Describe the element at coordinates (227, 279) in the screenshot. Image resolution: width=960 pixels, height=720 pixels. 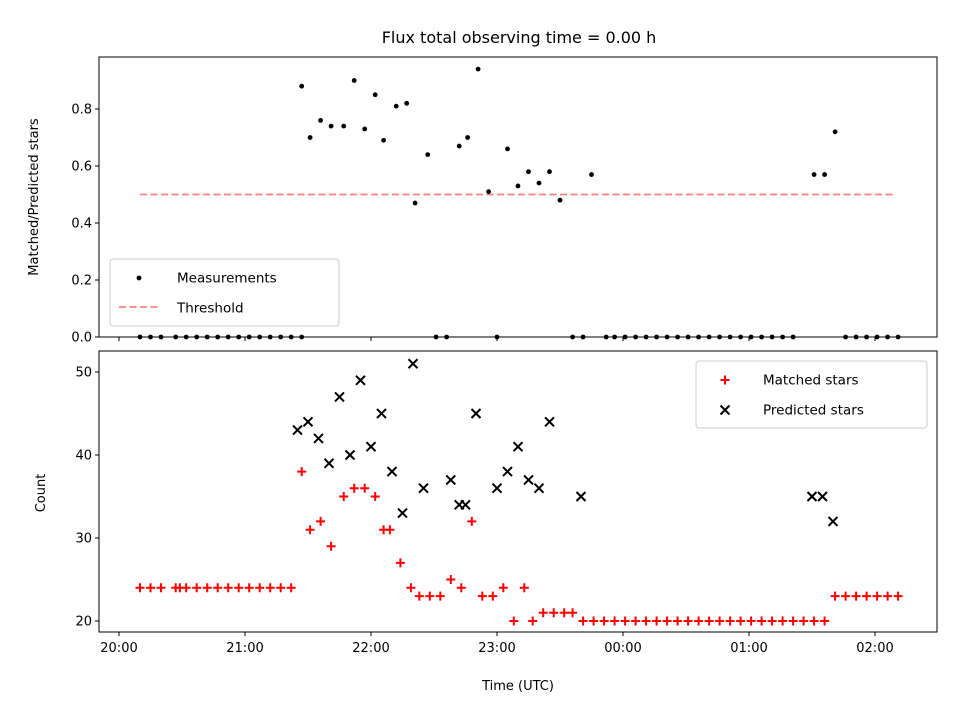
I see `legend-measurements-label: Measurements` at that location.